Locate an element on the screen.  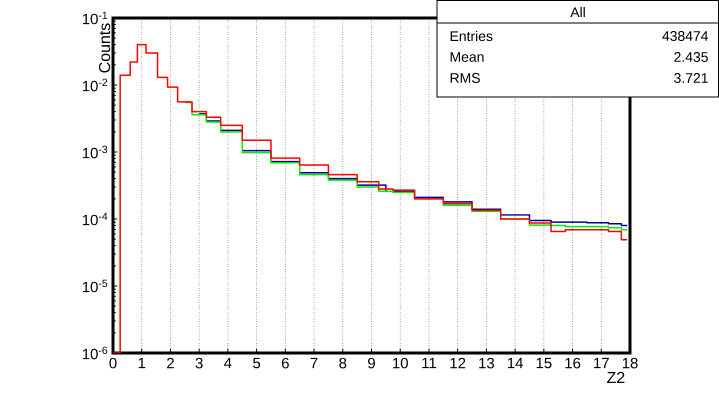
x-tick-label: 7 is located at coordinates (314, 363).